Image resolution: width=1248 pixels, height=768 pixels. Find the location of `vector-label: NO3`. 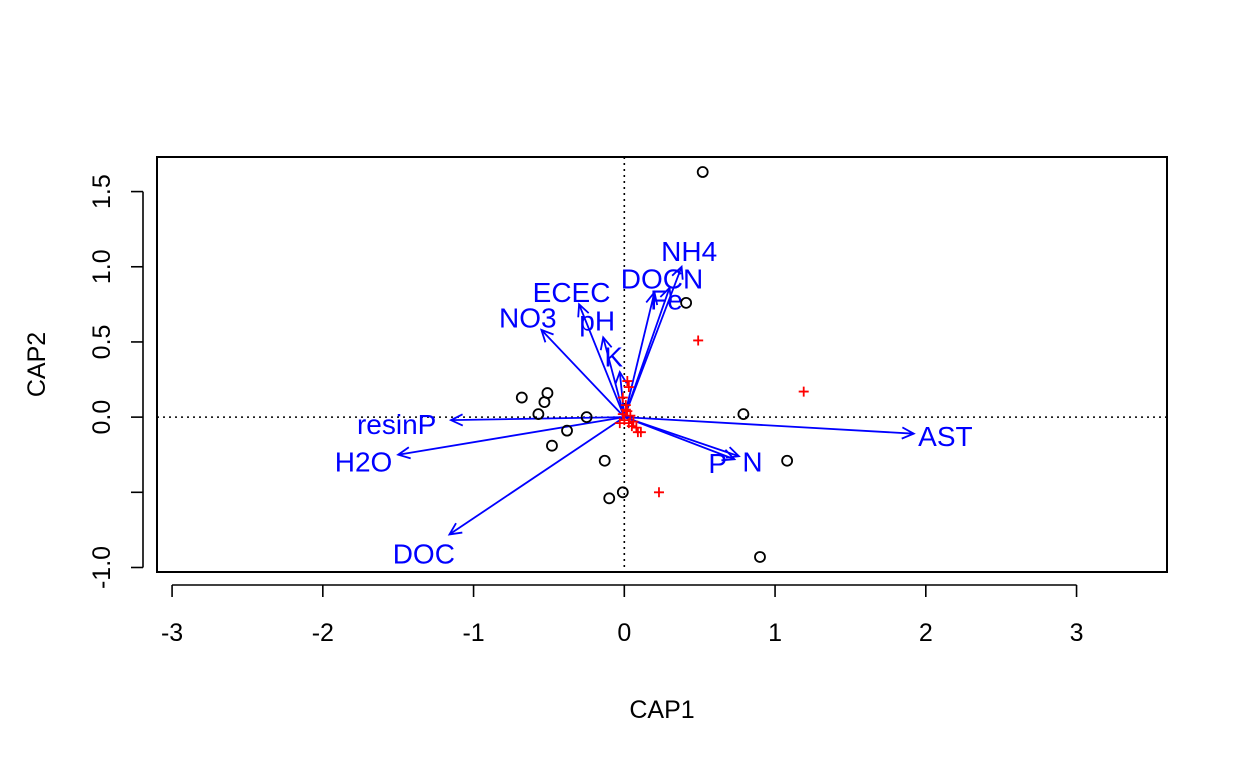

vector-label: NO3 is located at coordinates (528, 317).